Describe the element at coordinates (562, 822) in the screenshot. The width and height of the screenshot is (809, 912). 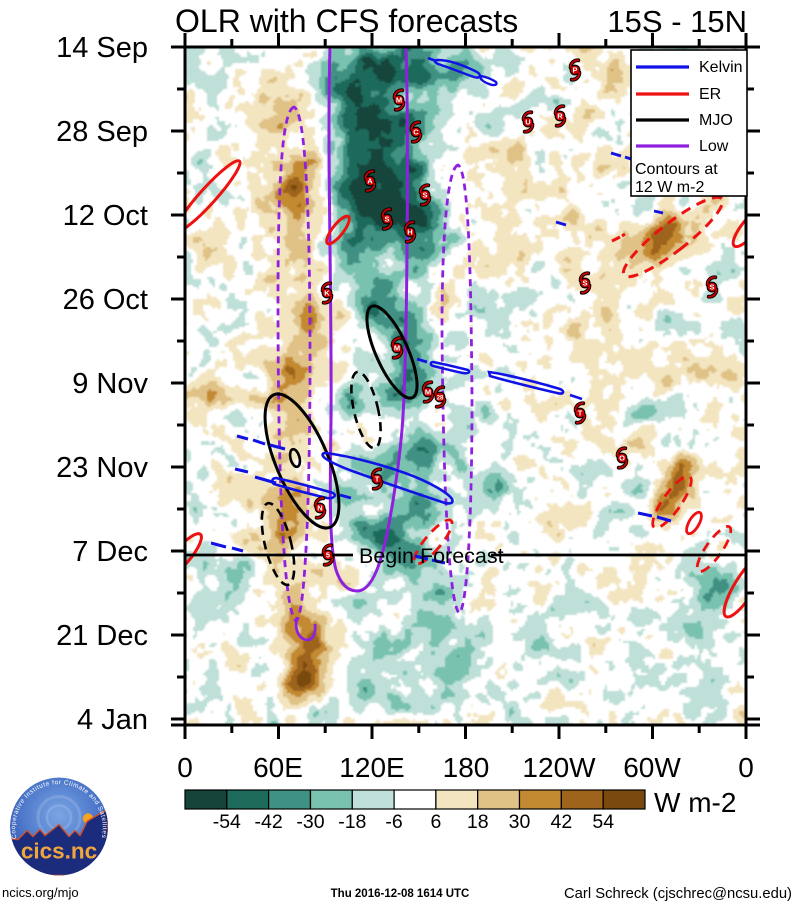
I see `svg-text: 42` at that location.